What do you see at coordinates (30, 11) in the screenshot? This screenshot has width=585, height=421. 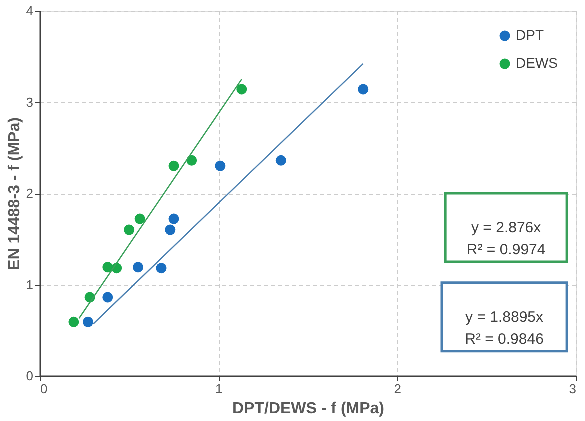 I see `y-tick-label: 4` at bounding box center [30, 11].